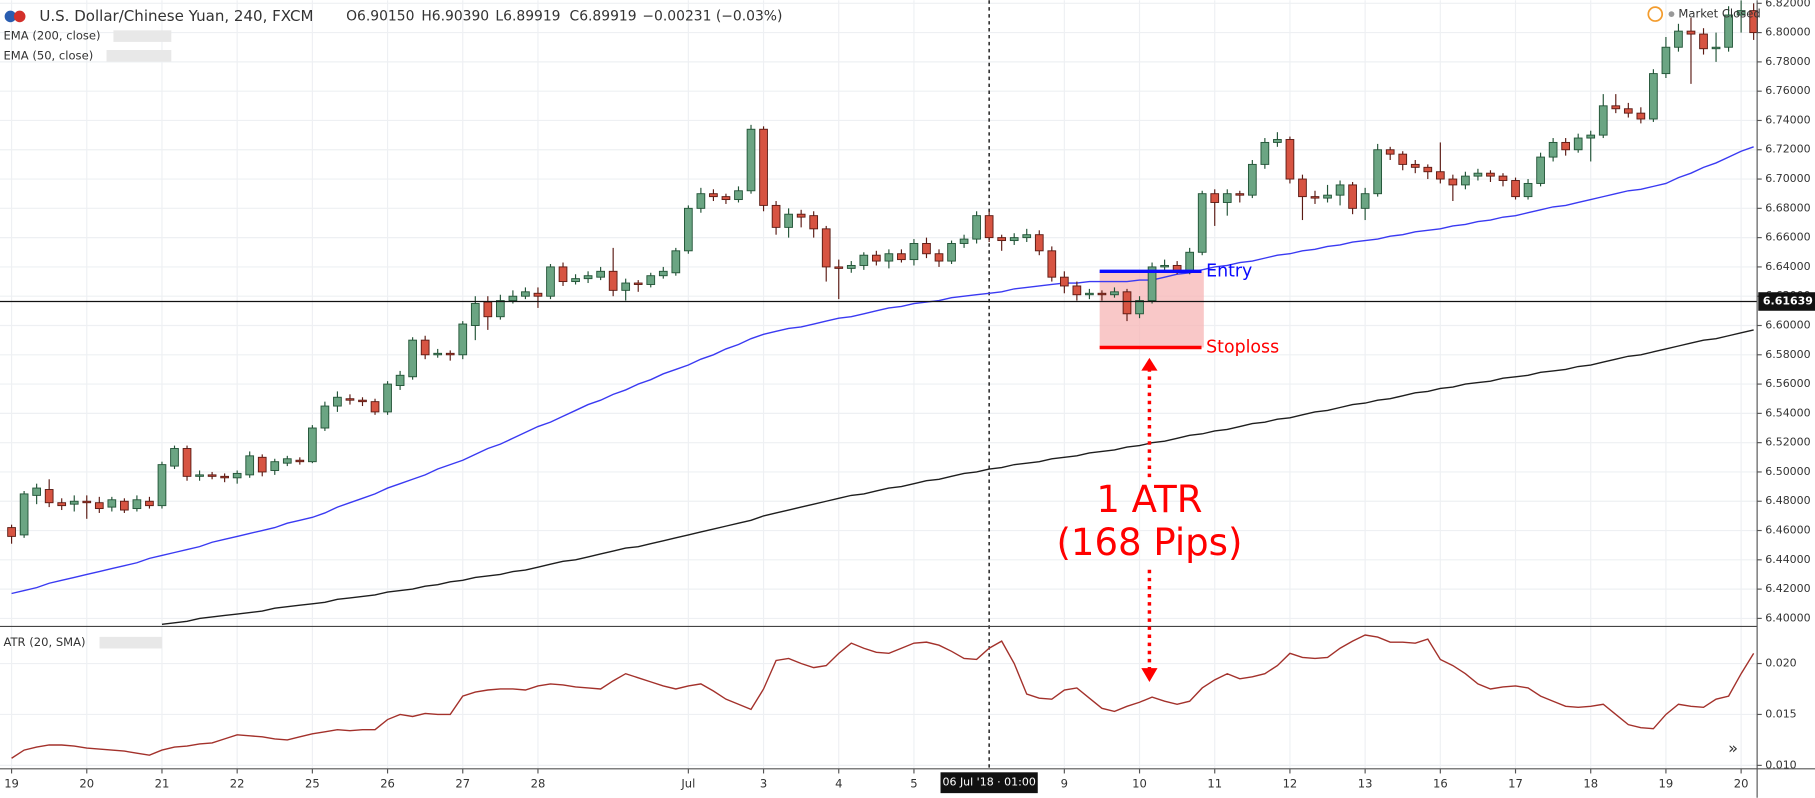 The image size is (1815, 798). What do you see at coordinates (538, 783) in the screenshot?
I see `x-tick-label: 28` at bounding box center [538, 783].